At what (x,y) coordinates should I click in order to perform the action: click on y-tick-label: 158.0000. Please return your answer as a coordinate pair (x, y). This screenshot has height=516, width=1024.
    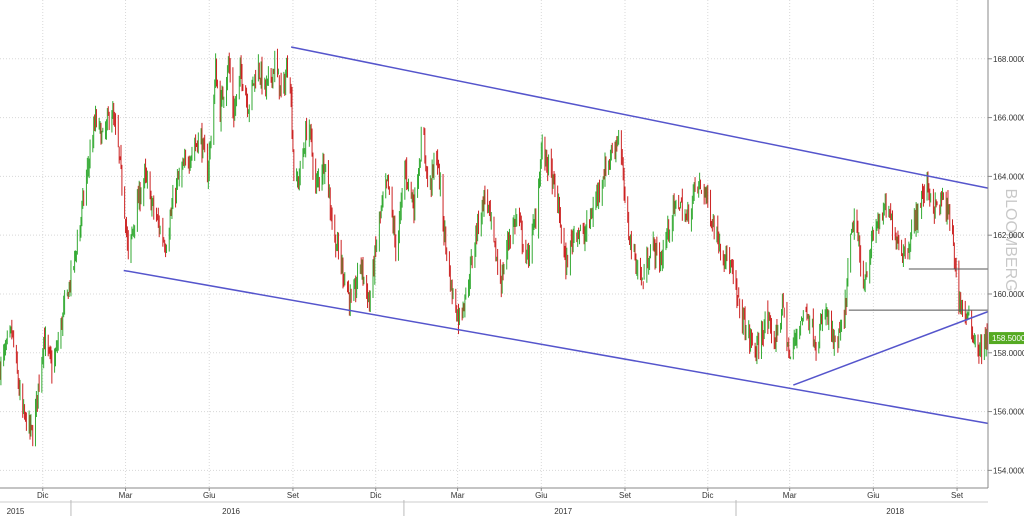
    Looking at the image, I should click on (1008, 353).